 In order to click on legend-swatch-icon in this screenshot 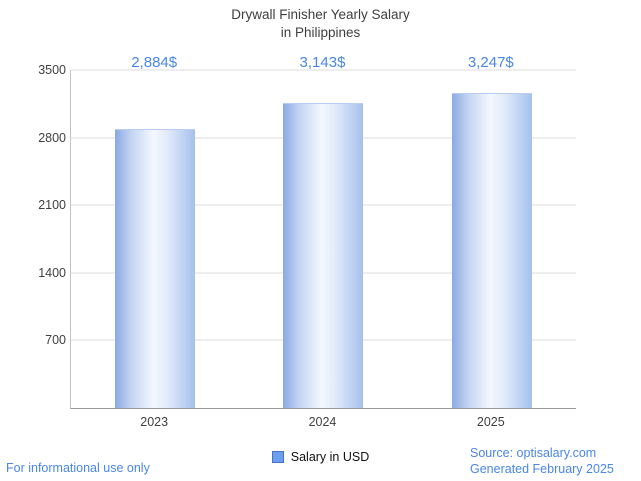, I will do `click(277, 457)`.